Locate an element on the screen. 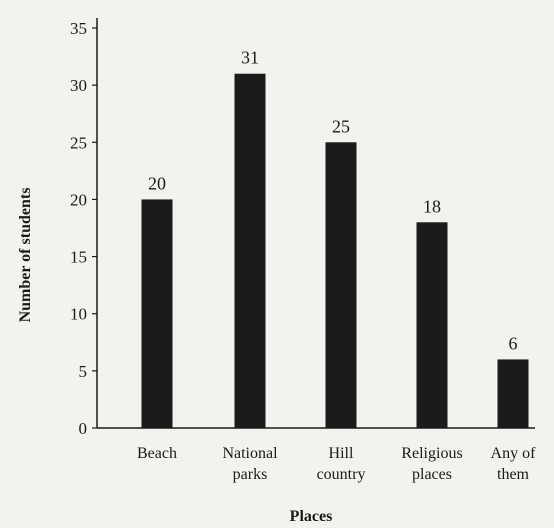  bar-value-label: 25 is located at coordinates (341, 126).